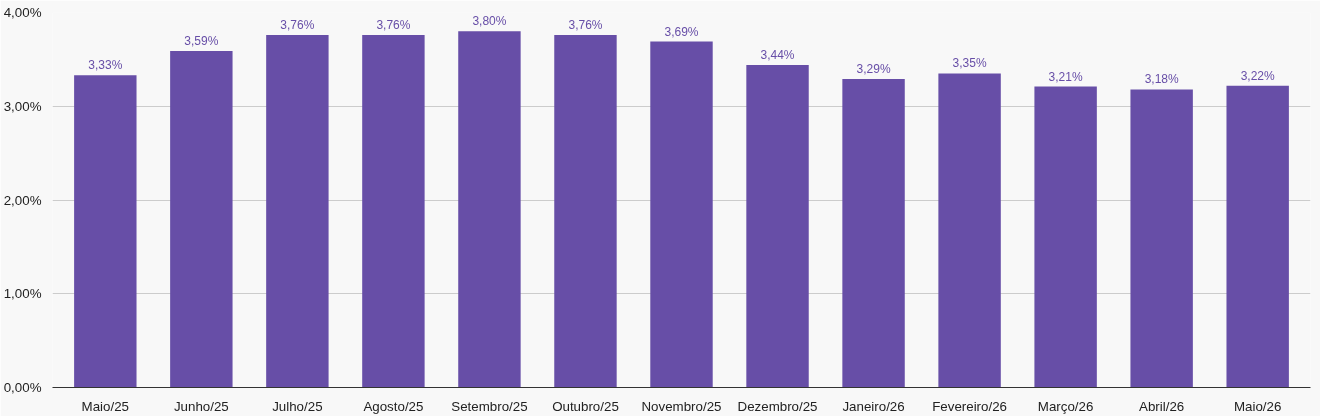  I want to click on data-label: 3,21%, so click(1065, 76).